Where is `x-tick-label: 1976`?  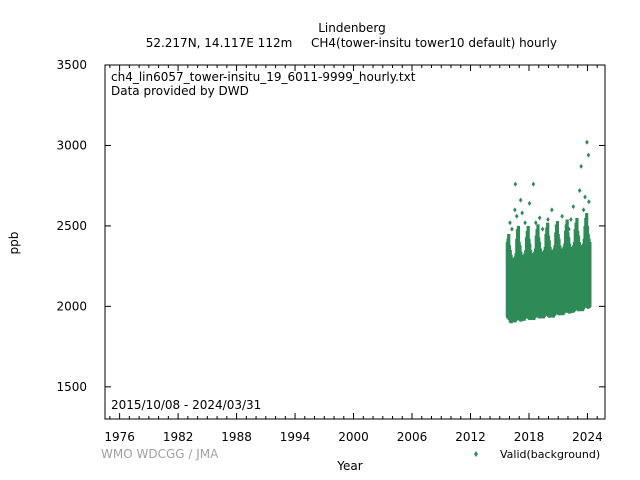 x-tick-label: 1976 is located at coordinates (119, 437).